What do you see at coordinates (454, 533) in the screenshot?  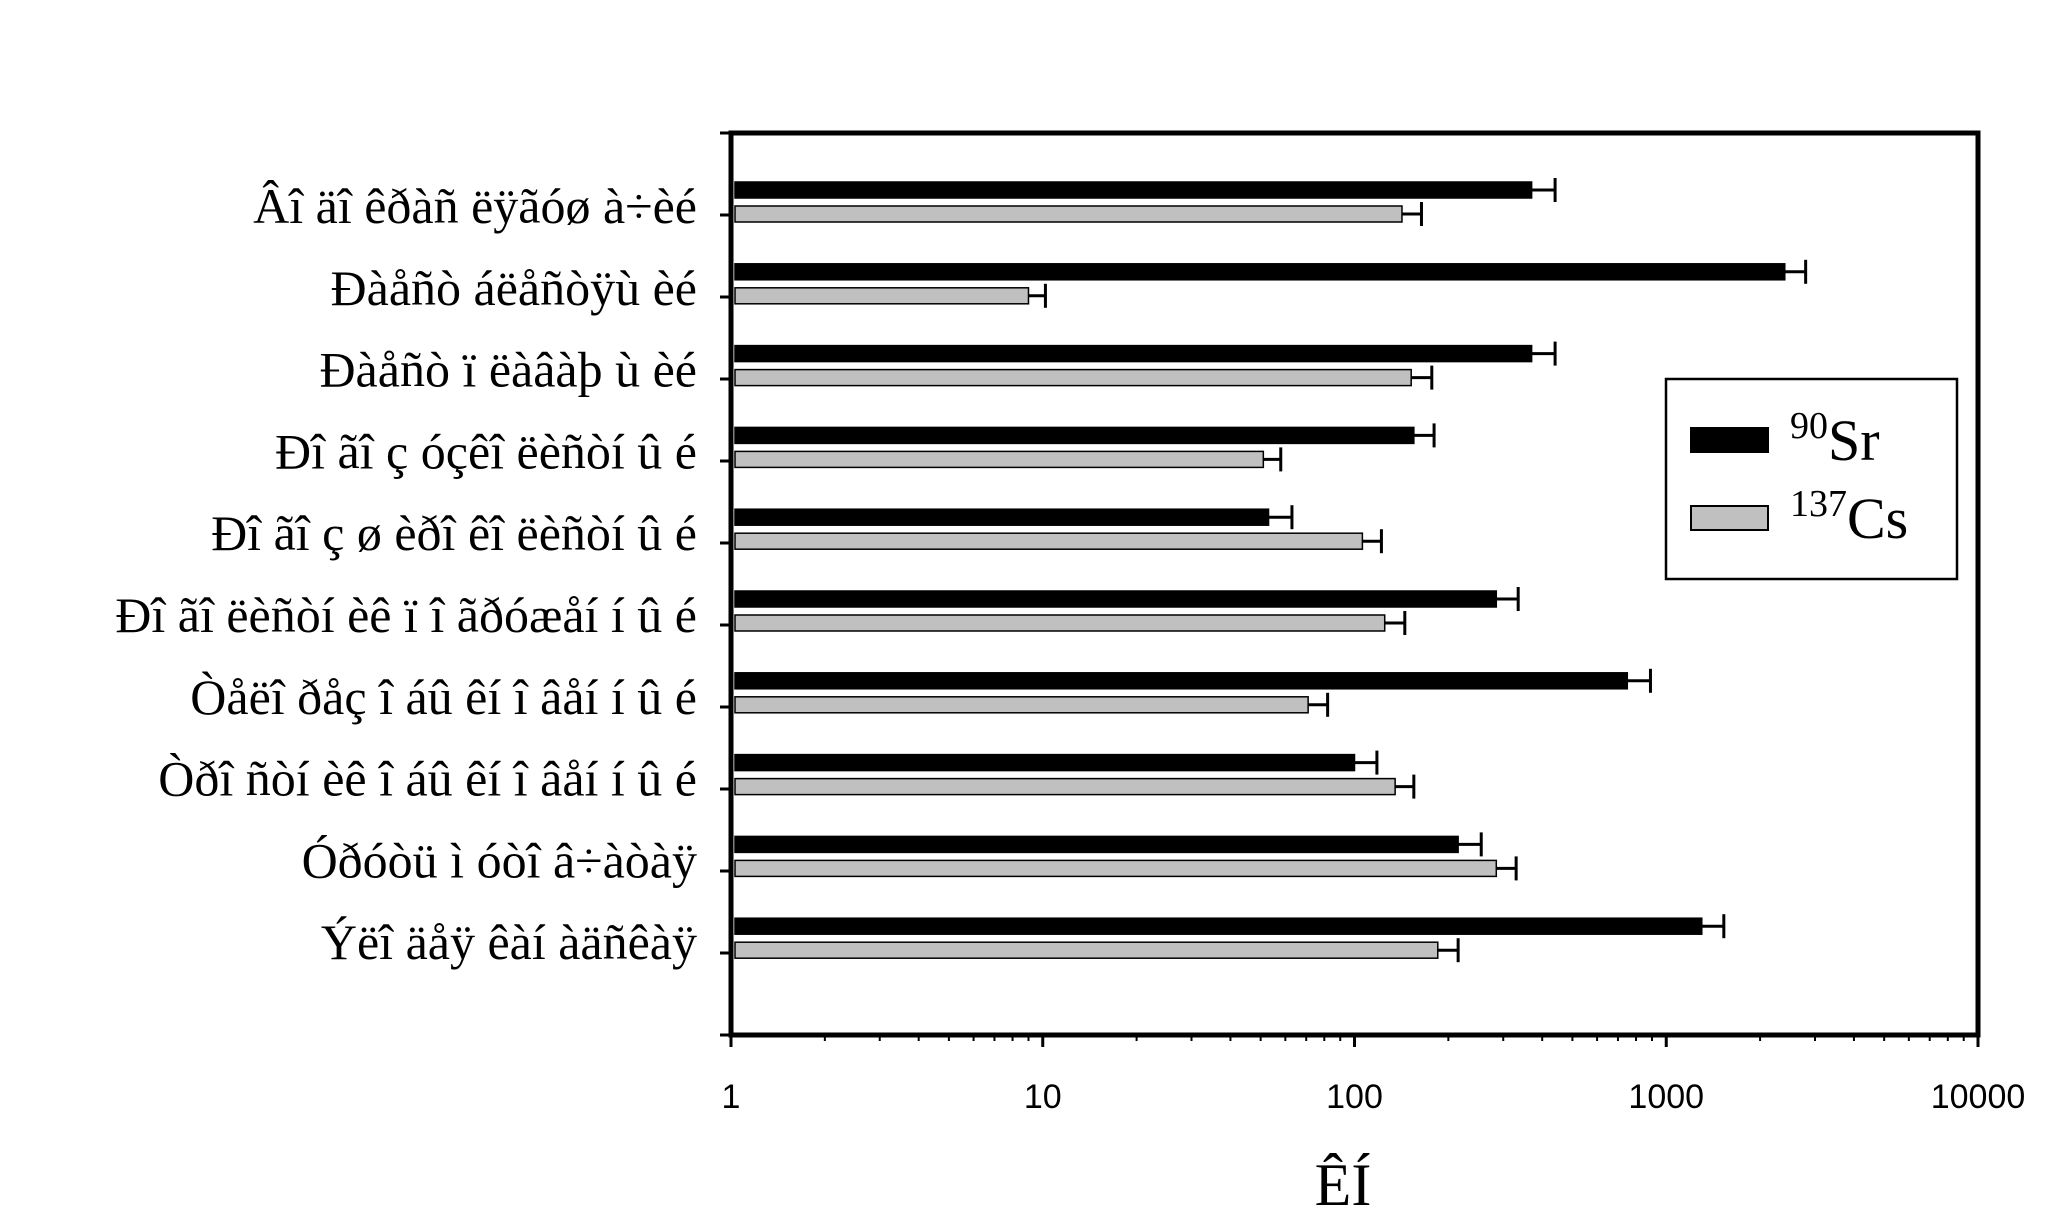 I see `category-label: Ðî ãî ç ø èðî êî ëèñòí û é` at bounding box center [454, 533].